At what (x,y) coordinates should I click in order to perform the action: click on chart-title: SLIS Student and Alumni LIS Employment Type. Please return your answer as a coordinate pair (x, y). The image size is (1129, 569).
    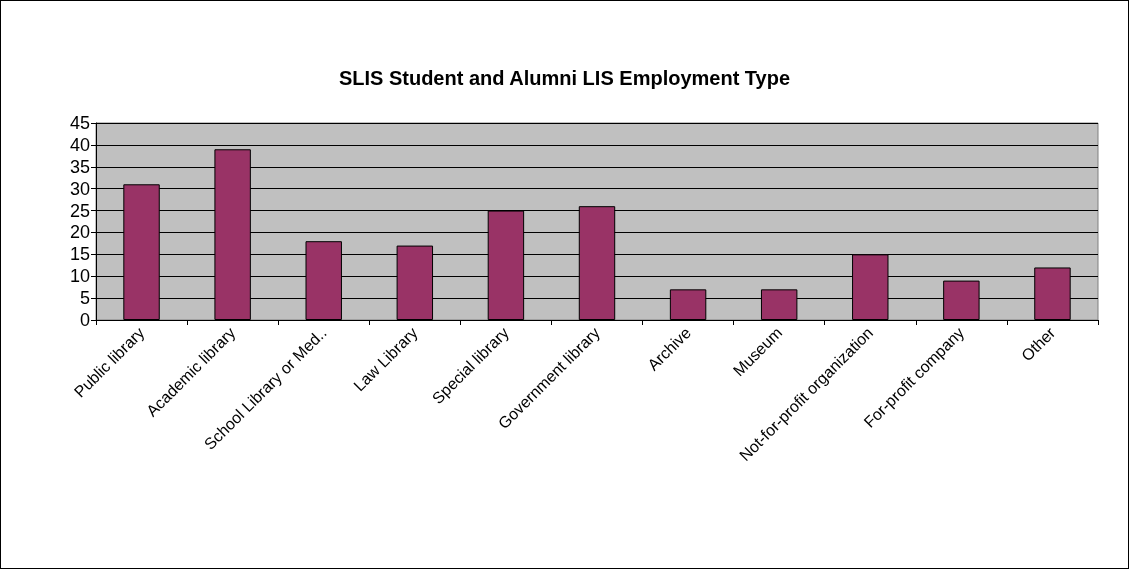
    Looking at the image, I should click on (564, 78).